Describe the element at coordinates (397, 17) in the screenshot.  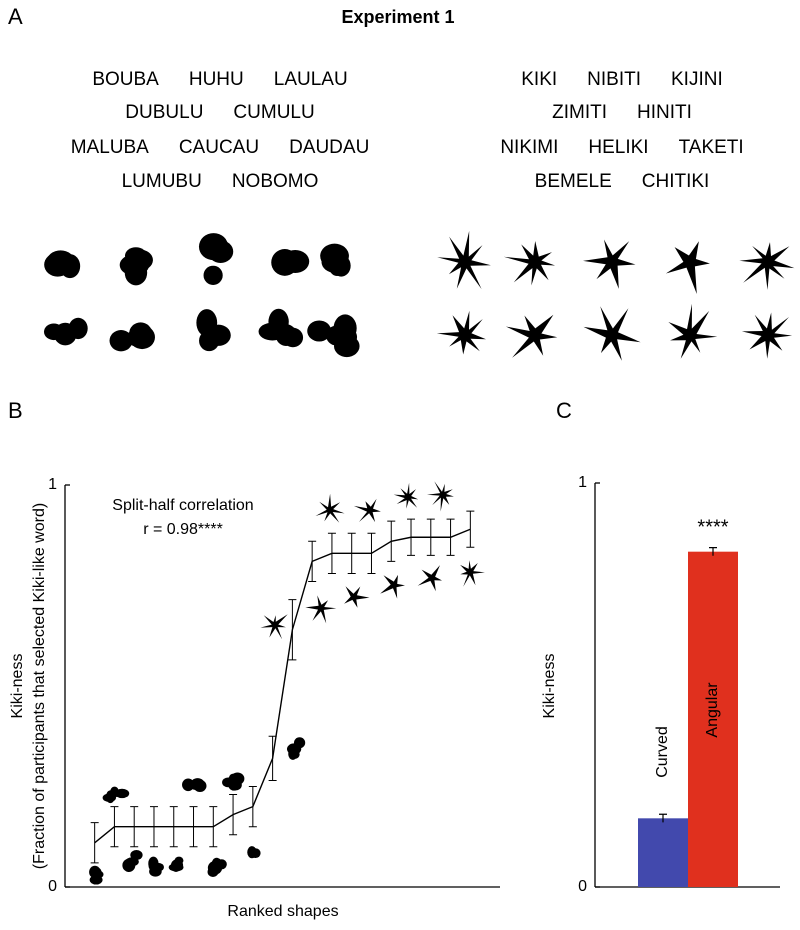
I see `panel-title: Experiment 1` at that location.